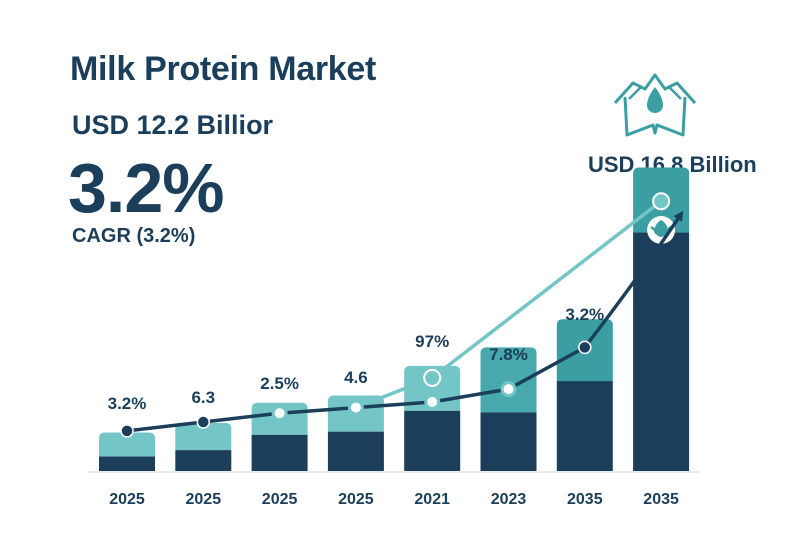 Image resolution: width=800 pixels, height=560 pixels. Describe the element at coordinates (279, 383) in the screenshot. I see `data-point-label: 2.5%` at that location.